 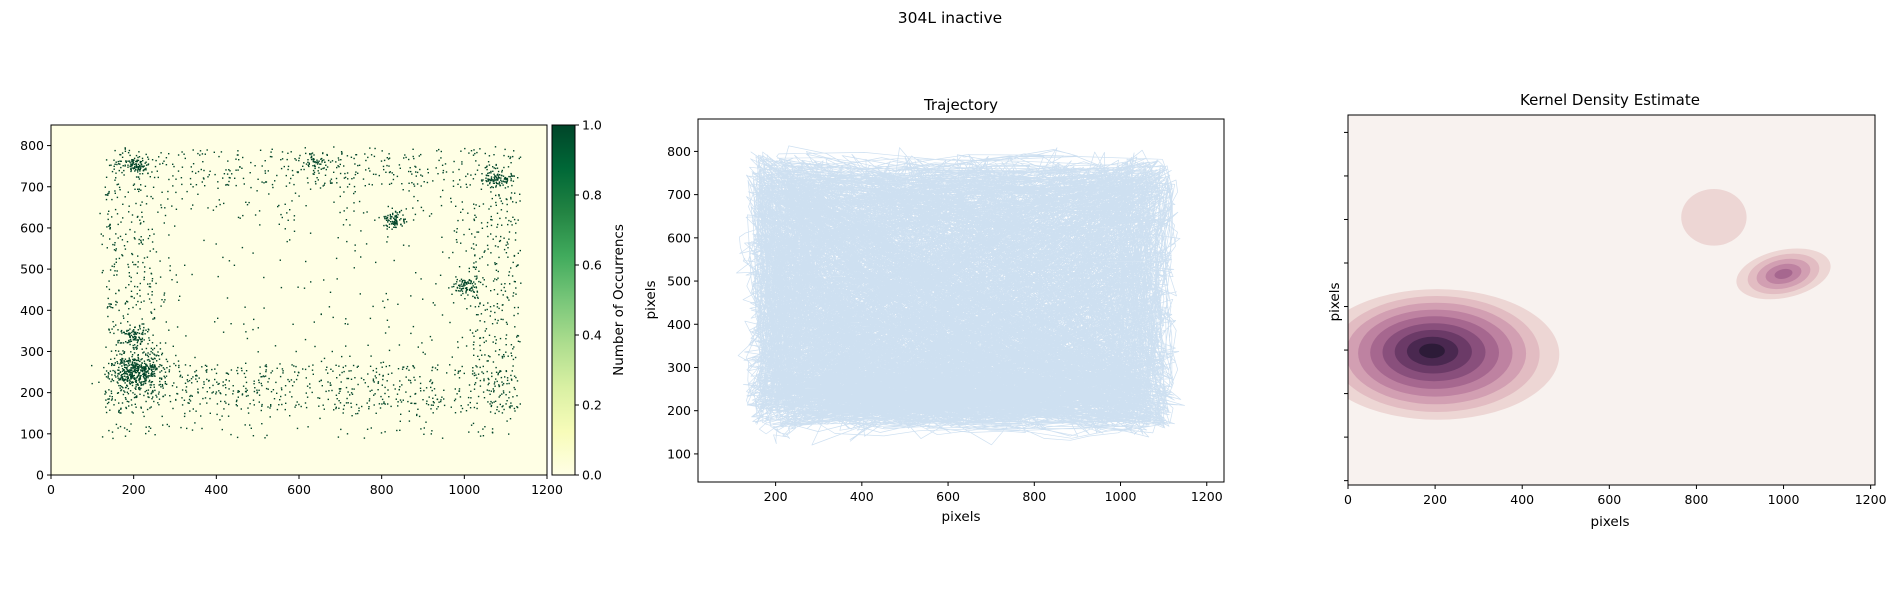 I want to click on heatmap-ytick-label: 600, so click(x=32, y=227).